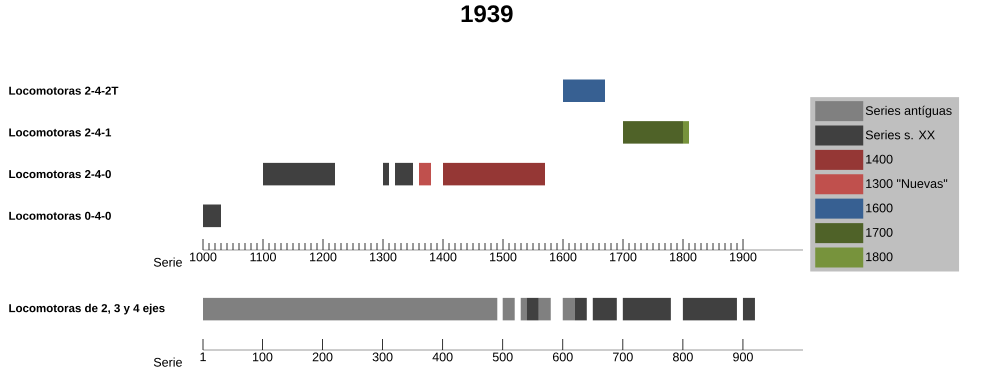 Image resolution: width=985 pixels, height=378 pixels. What do you see at coordinates (879, 208) in the screenshot?
I see `legend-label: 1600` at bounding box center [879, 208].